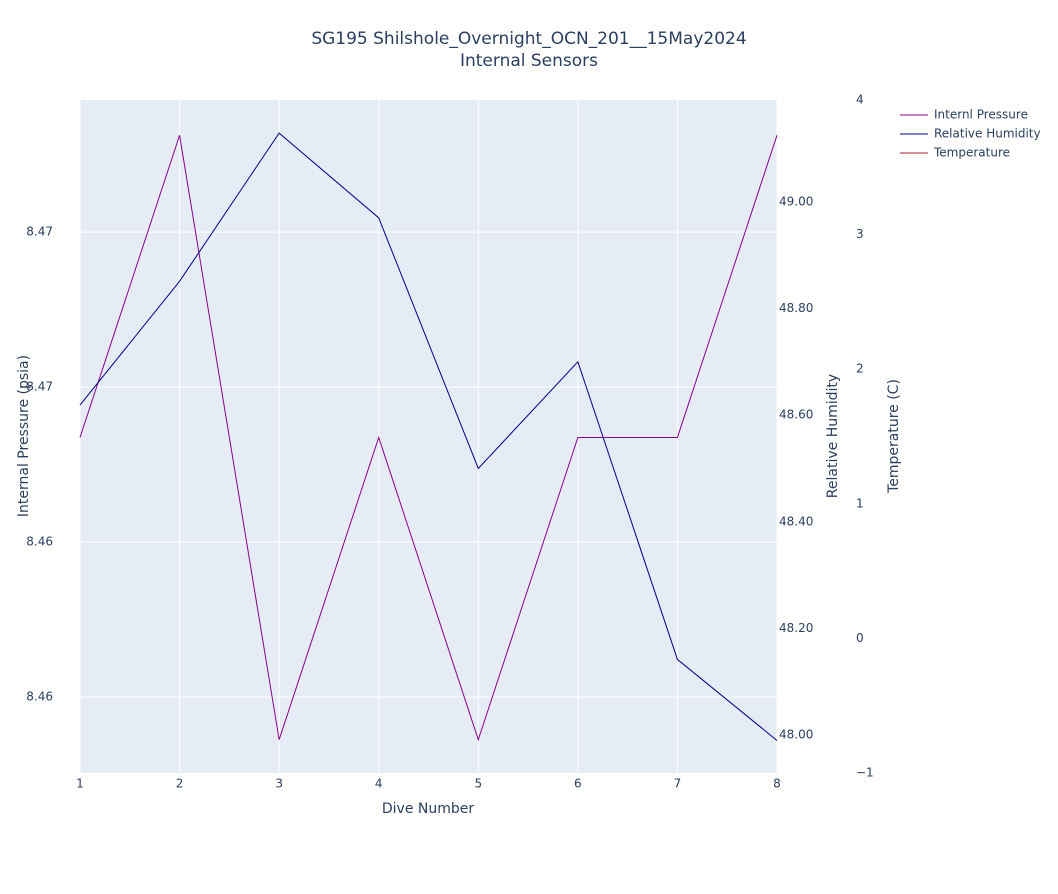 The image size is (1058, 894). I want to click on y3-tick-label: −1, so click(865, 773).